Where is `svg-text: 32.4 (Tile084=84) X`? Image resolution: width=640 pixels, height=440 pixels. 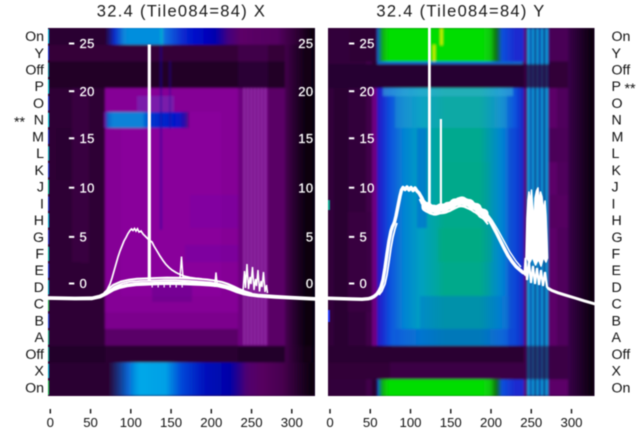 svg-text: 32.4 (Tile084=84) X is located at coordinates (181, 12).